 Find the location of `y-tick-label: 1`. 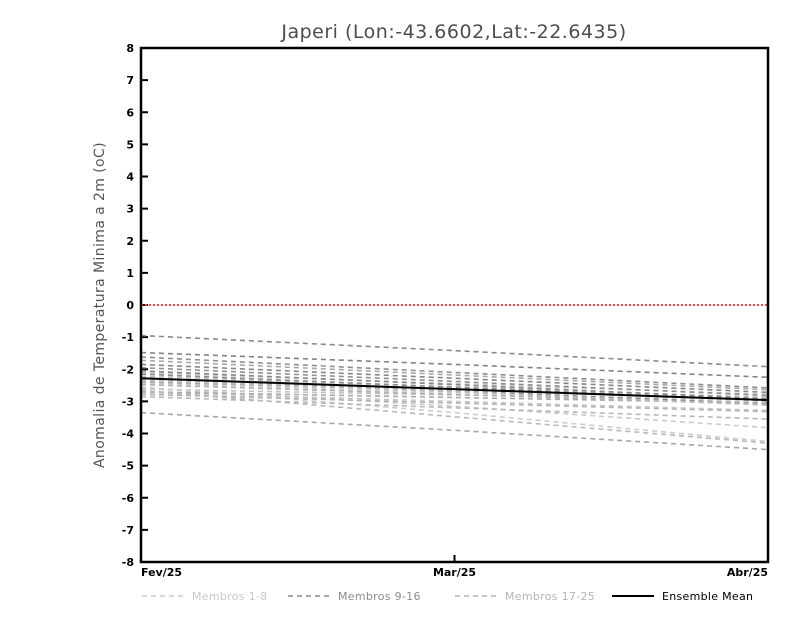

y-tick-label: 1 is located at coordinates (130, 273).